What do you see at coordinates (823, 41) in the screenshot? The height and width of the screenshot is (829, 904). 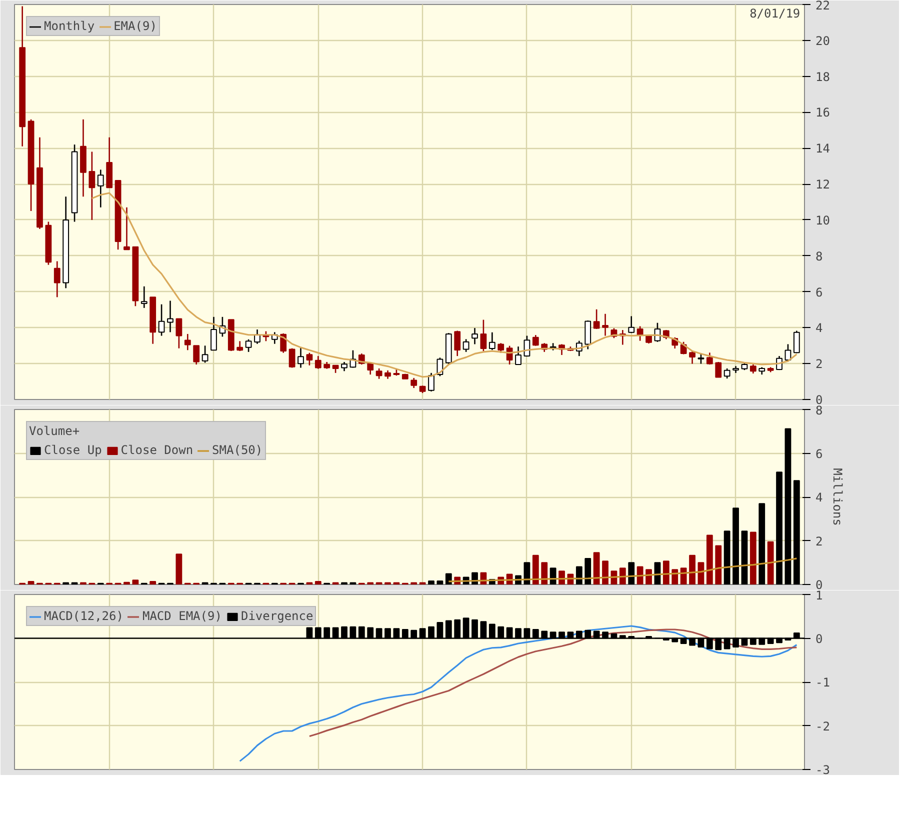 I see `y-tick-label: 20` at bounding box center [823, 41].